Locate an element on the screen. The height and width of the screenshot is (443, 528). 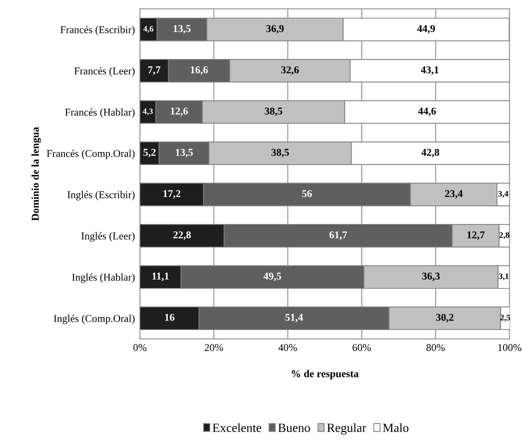
legend-label: Bueno is located at coordinates (294, 428).